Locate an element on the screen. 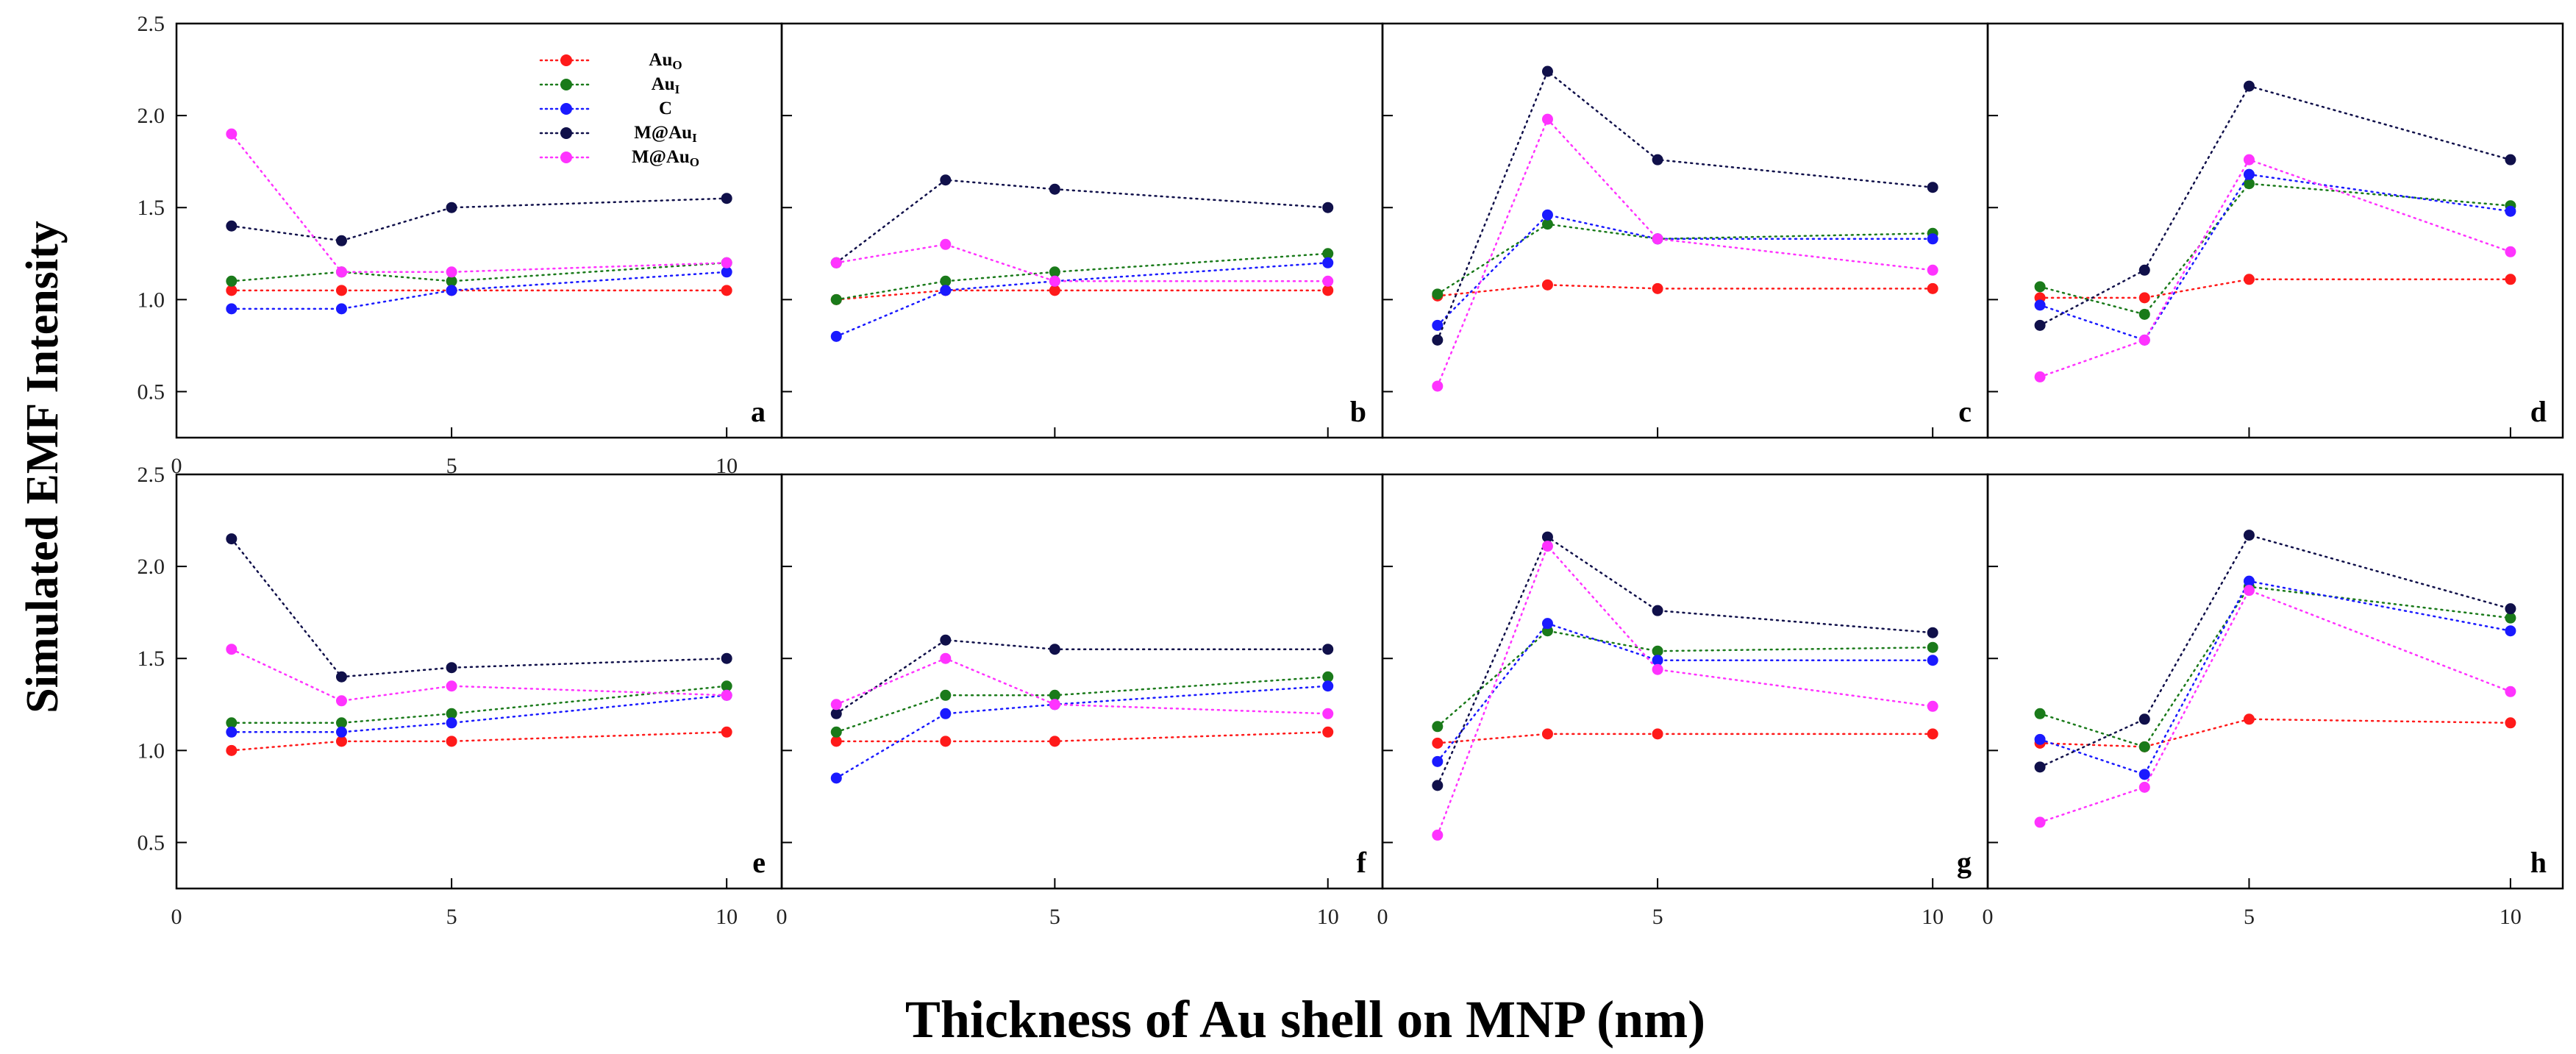 The width and height of the screenshot is (2576, 1054). legend-item: AuO is located at coordinates (610, 61).